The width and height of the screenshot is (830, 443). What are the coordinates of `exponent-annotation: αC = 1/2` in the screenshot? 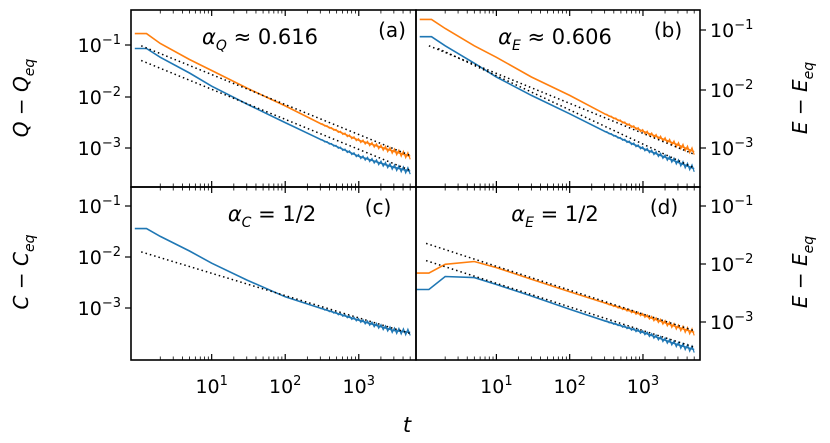 It's located at (272, 216).